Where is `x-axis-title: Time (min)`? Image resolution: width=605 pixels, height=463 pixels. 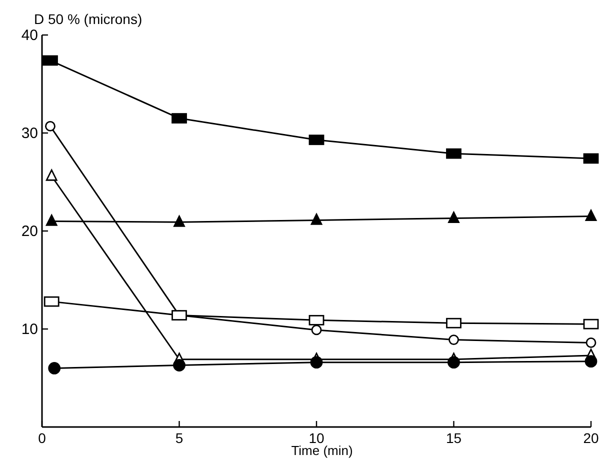
x-axis-title: Time (min) is located at coordinates (322, 450).